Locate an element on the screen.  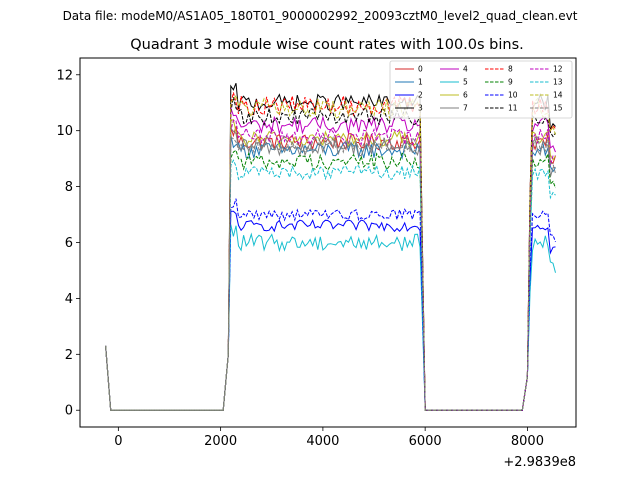
legend-label-0: 0 is located at coordinates (420, 69).